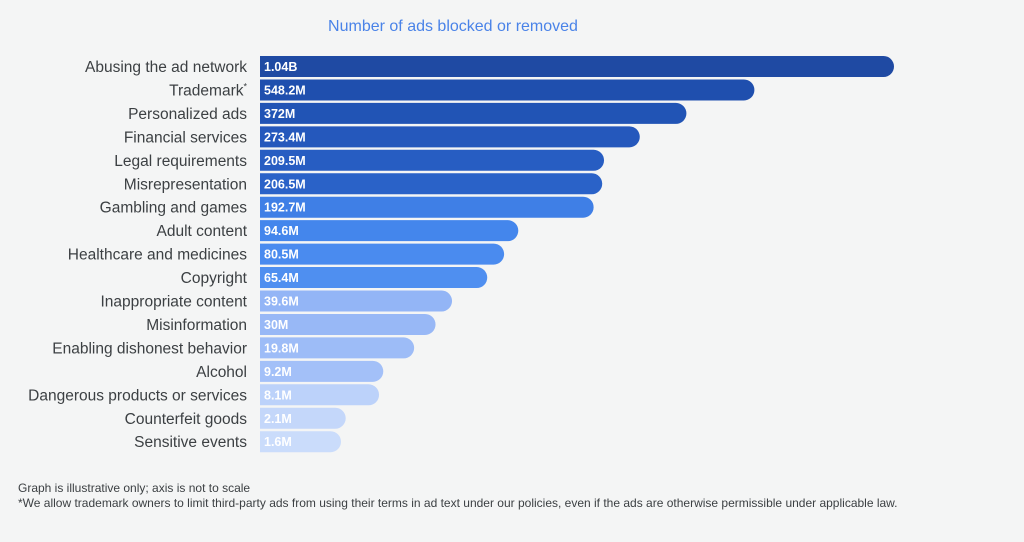 The height and width of the screenshot is (542, 1024). I want to click on bar-row: 9.2M Alcohol, so click(290, 371).